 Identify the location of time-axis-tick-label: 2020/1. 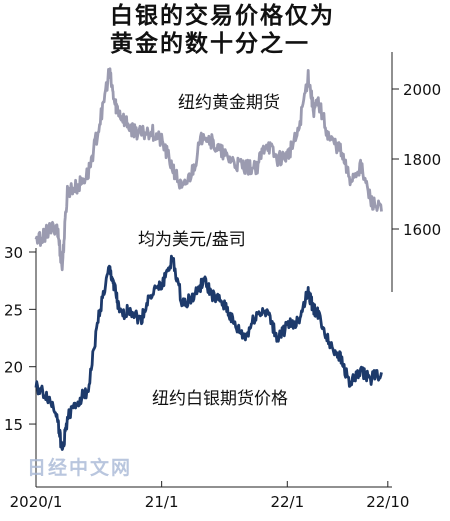
(36, 502).